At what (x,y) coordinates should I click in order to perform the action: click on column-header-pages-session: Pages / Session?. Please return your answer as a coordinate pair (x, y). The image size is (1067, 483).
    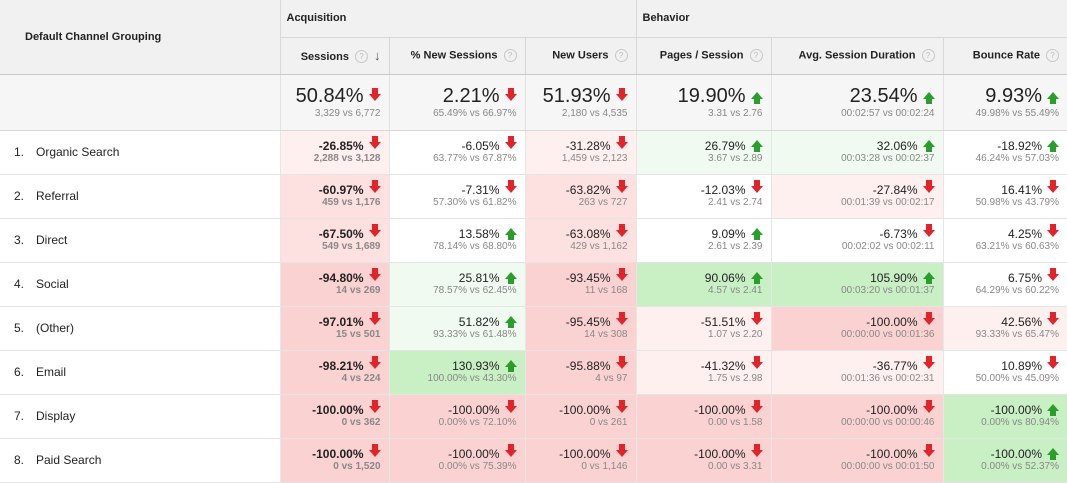
    Looking at the image, I should click on (703, 55).